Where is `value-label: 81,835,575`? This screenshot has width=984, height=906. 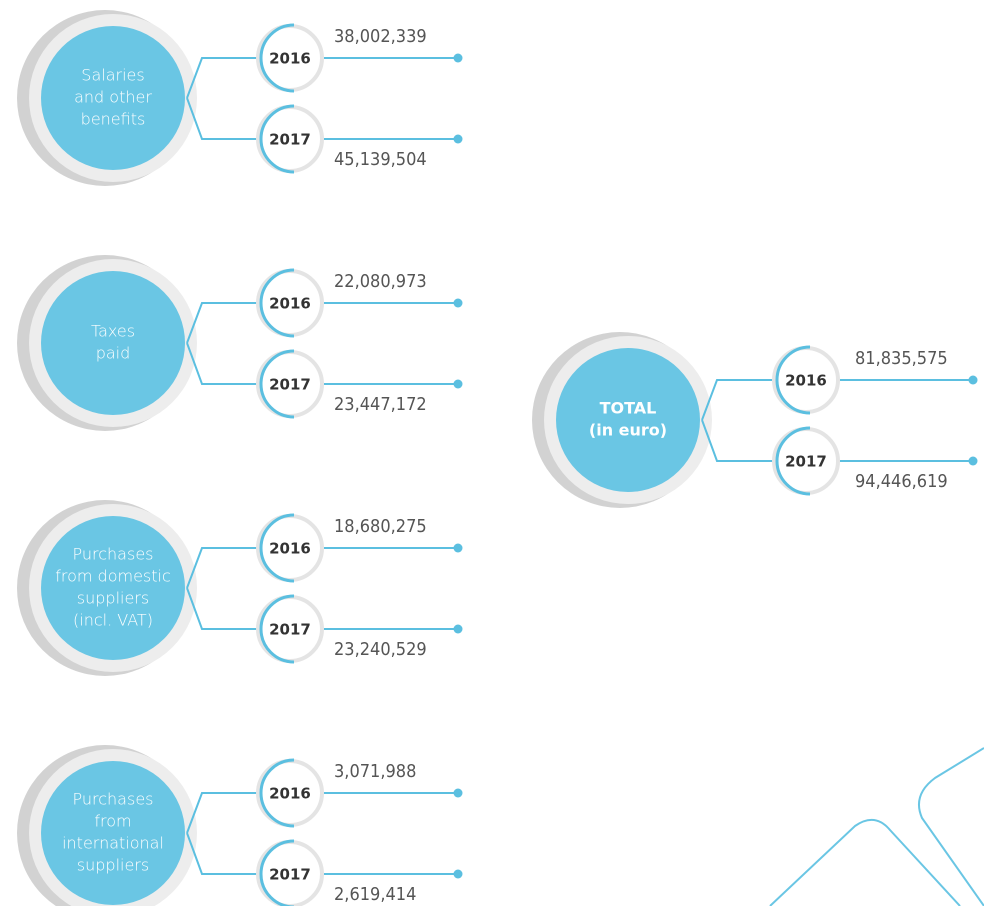 value-label: 81,835,575 is located at coordinates (901, 358).